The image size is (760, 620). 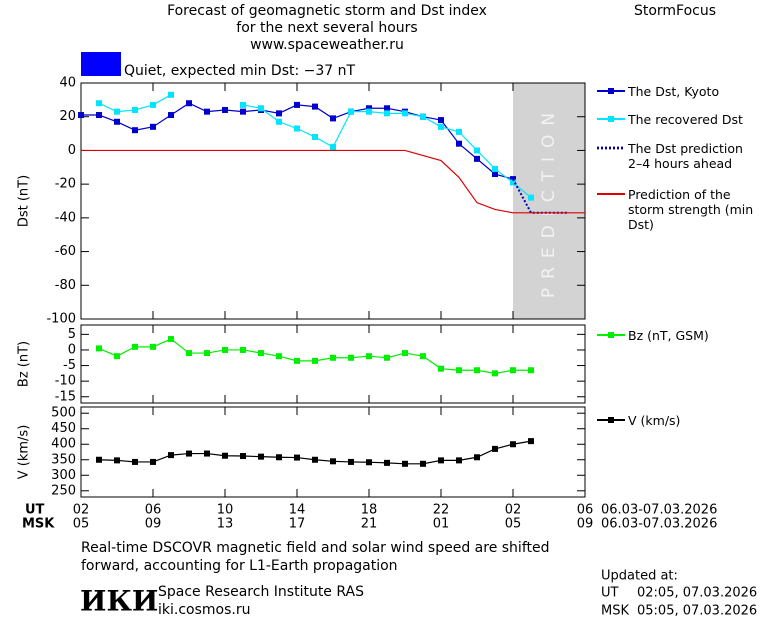 What do you see at coordinates (513, 510) in the screenshot?
I see `x-tick-label: 02` at bounding box center [513, 510].